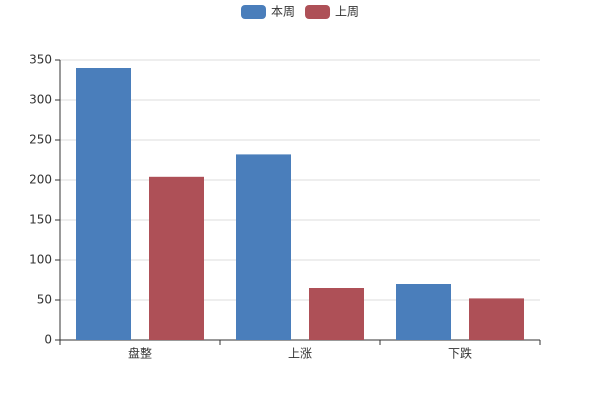 This screenshot has height=404, width=600. Describe the element at coordinates (40, 260) in the screenshot. I see `y-tick-label: 100` at that location.